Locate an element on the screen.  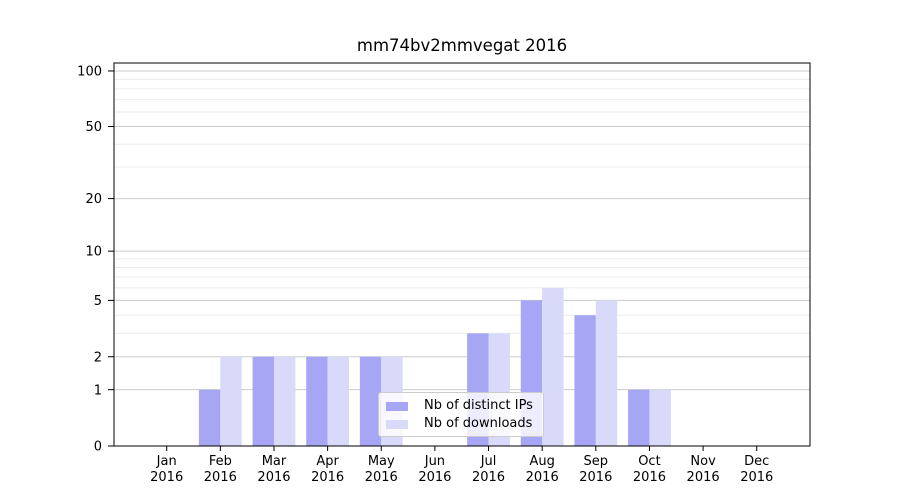
legend-item-distinct-ips: Nb of distinct IPs is located at coordinates (459, 406).